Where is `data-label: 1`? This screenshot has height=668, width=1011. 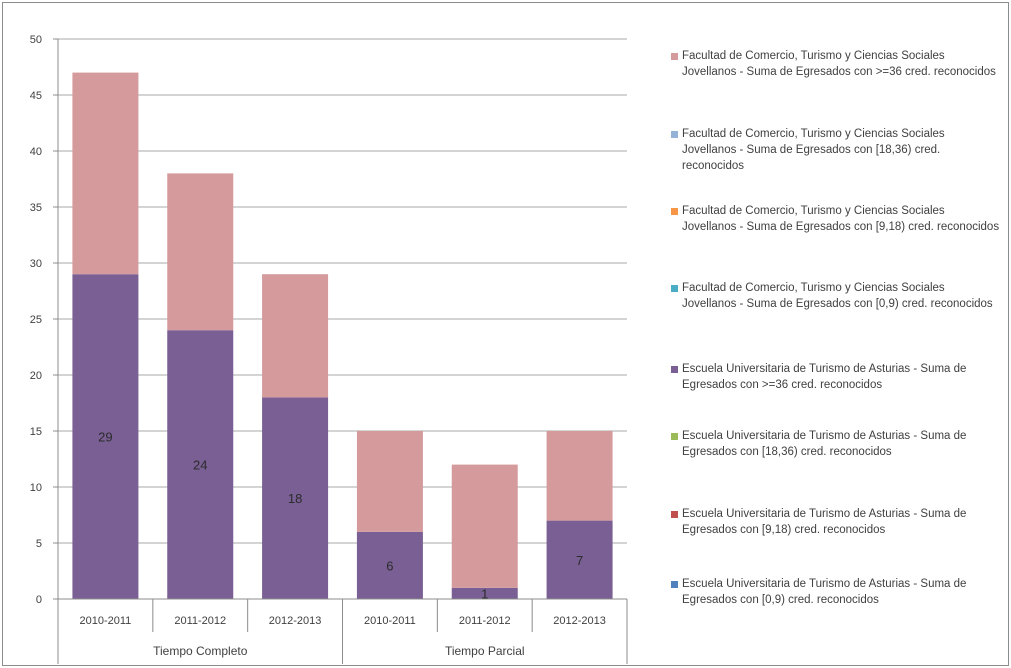 data-label: 1 is located at coordinates (484, 593).